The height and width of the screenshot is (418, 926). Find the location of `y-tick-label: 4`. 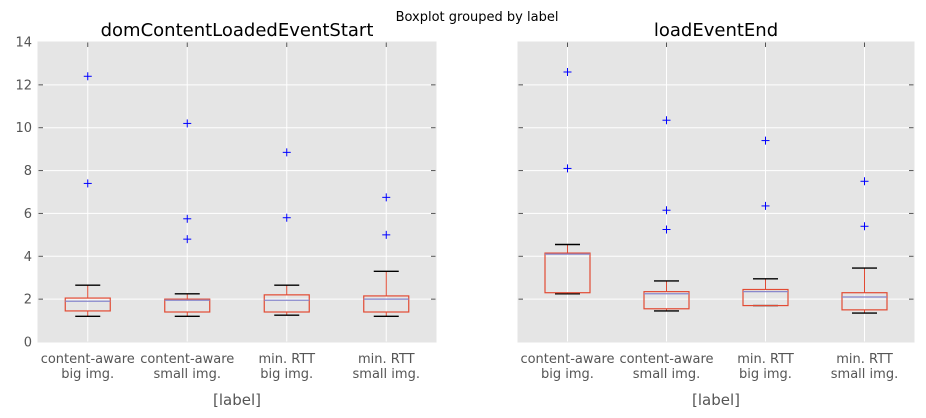

y-tick-label: 4 is located at coordinates (28, 257).